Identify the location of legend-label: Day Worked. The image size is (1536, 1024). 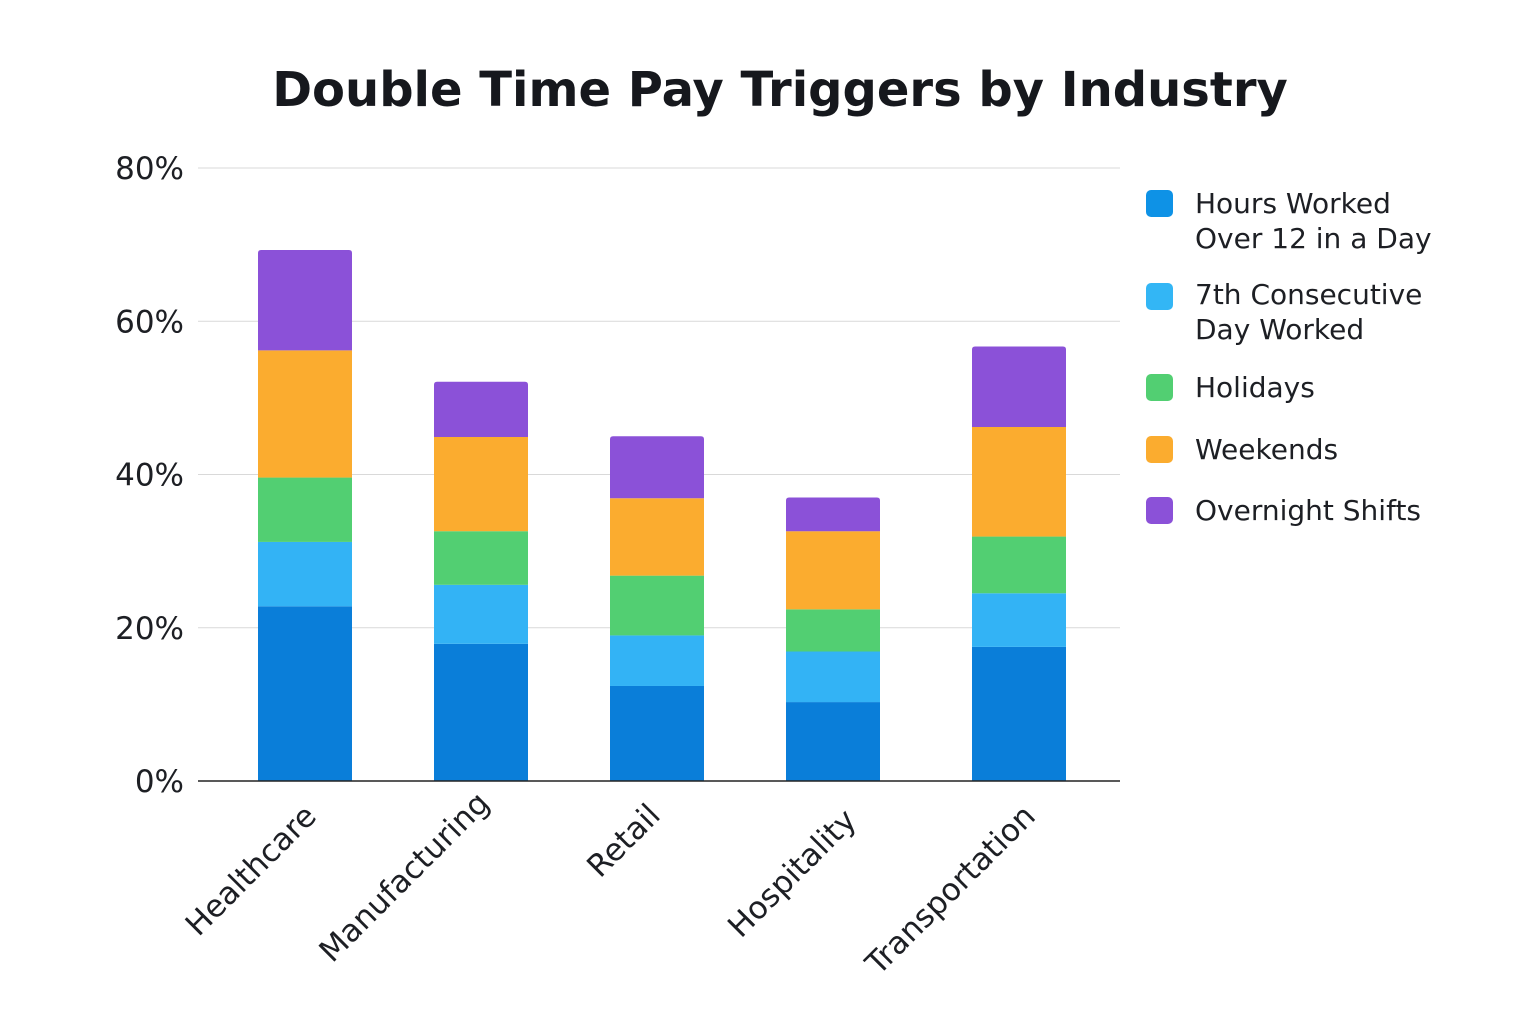
(1279, 329).